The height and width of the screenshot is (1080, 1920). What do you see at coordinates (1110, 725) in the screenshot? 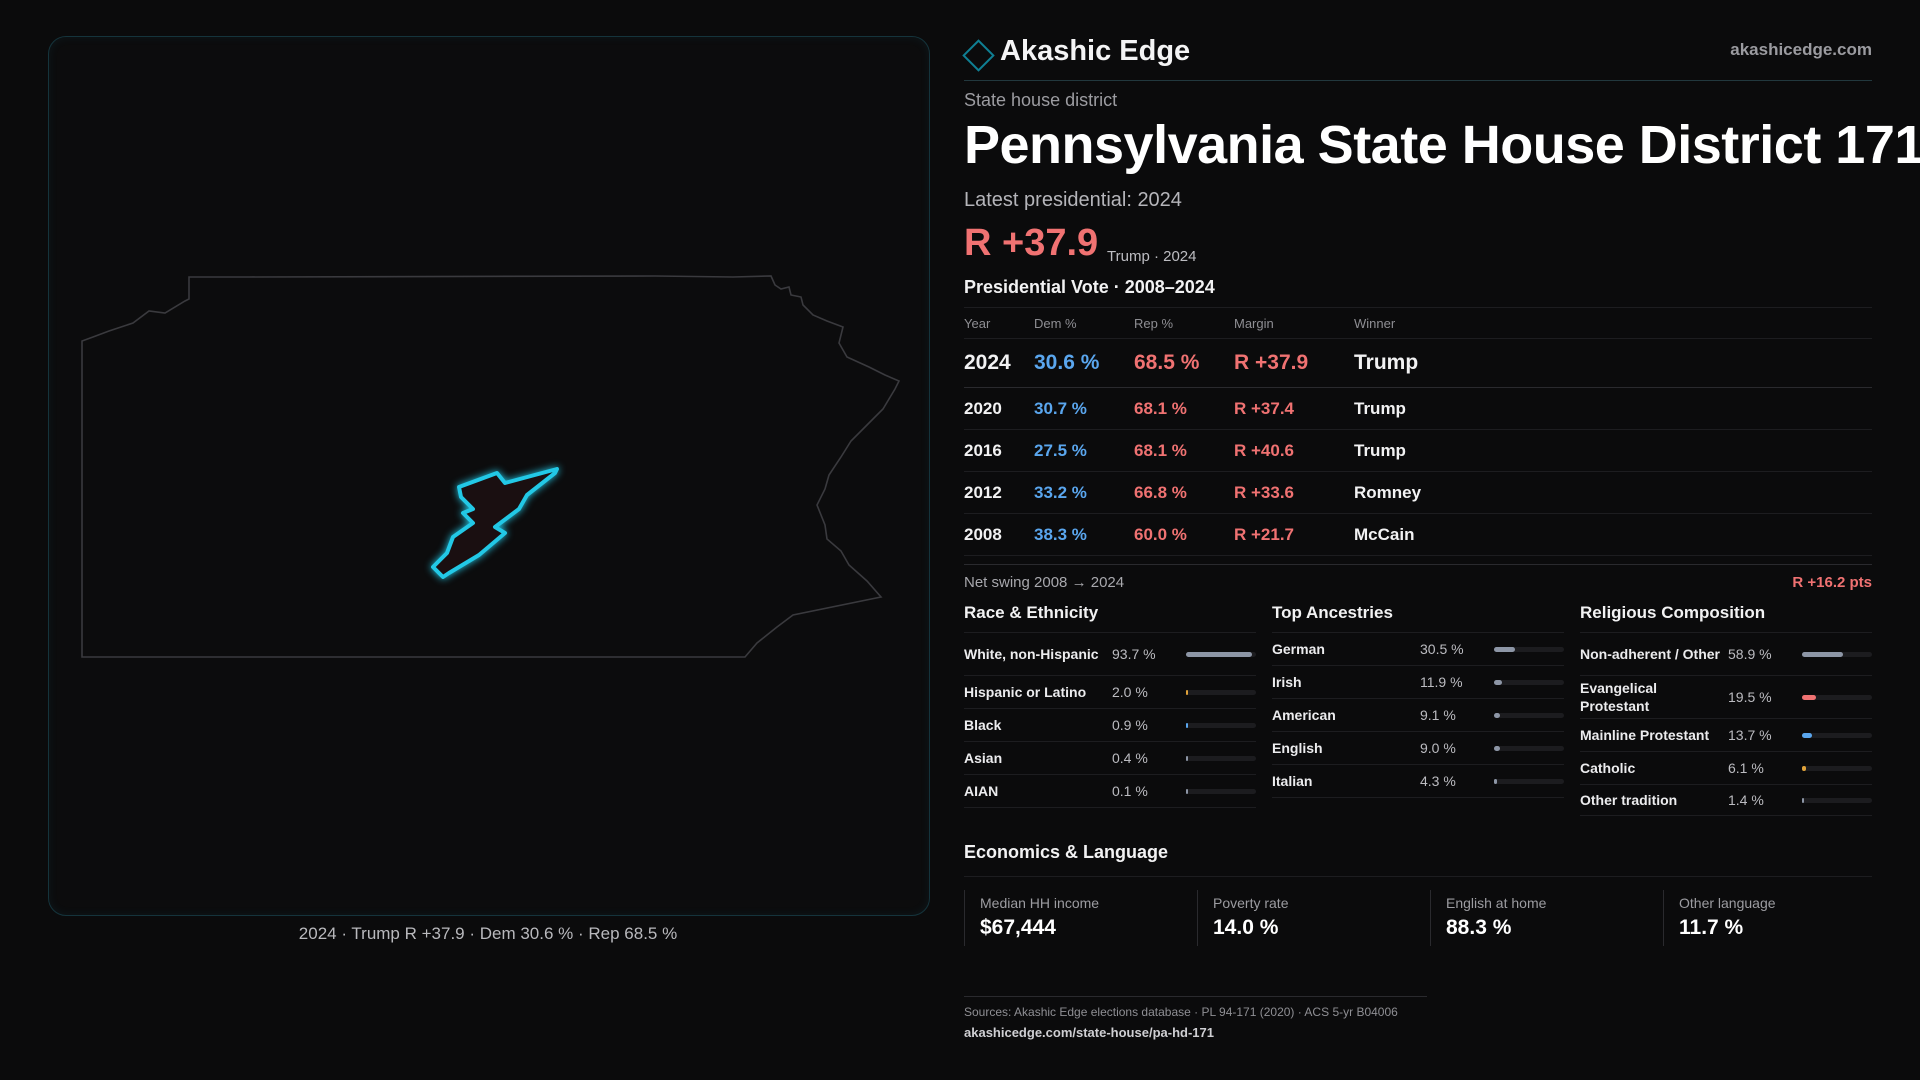
I see `list-item: Black 0.9 %` at bounding box center [1110, 725].